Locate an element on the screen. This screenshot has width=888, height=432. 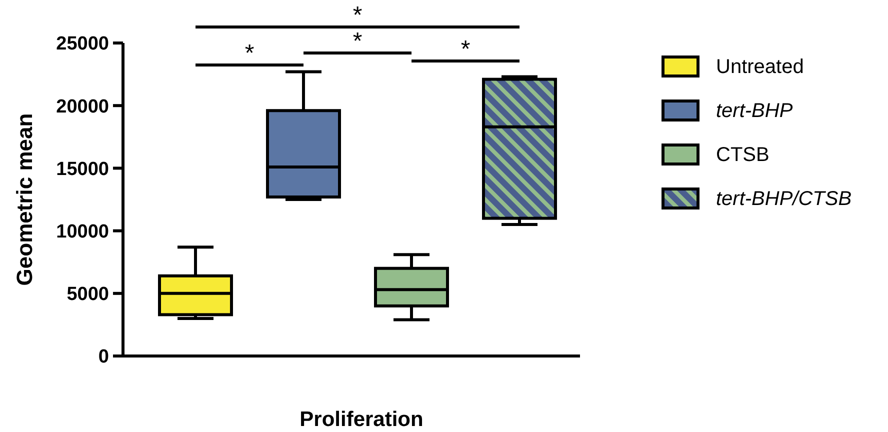
legend-label: Untreated is located at coordinates (760, 67).